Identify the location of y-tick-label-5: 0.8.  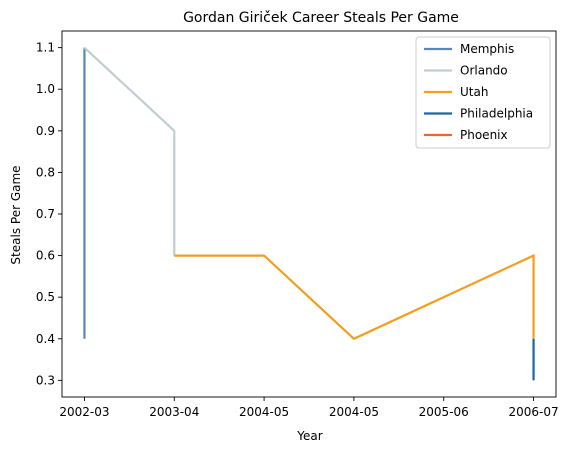
(45, 172).